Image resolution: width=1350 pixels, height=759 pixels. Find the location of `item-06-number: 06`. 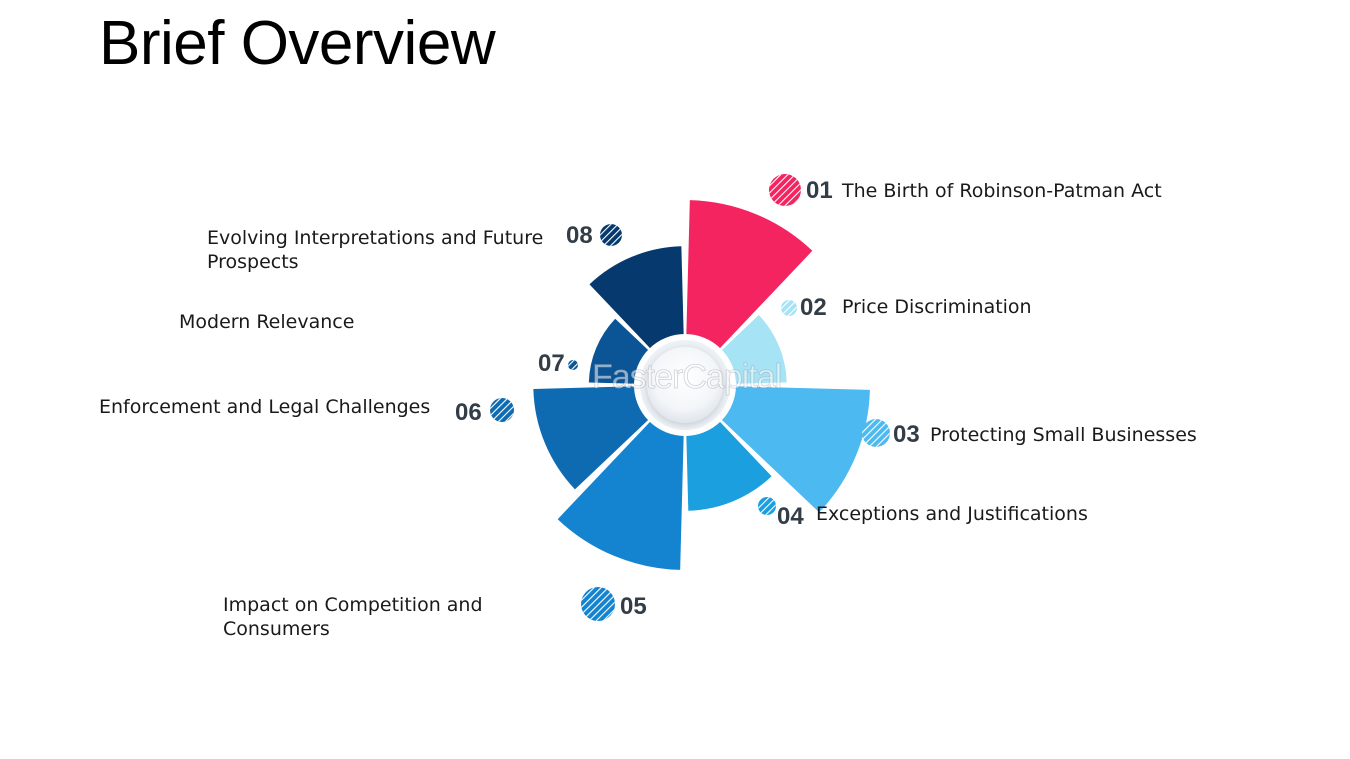

item-06-number: 06 is located at coordinates (468, 412).